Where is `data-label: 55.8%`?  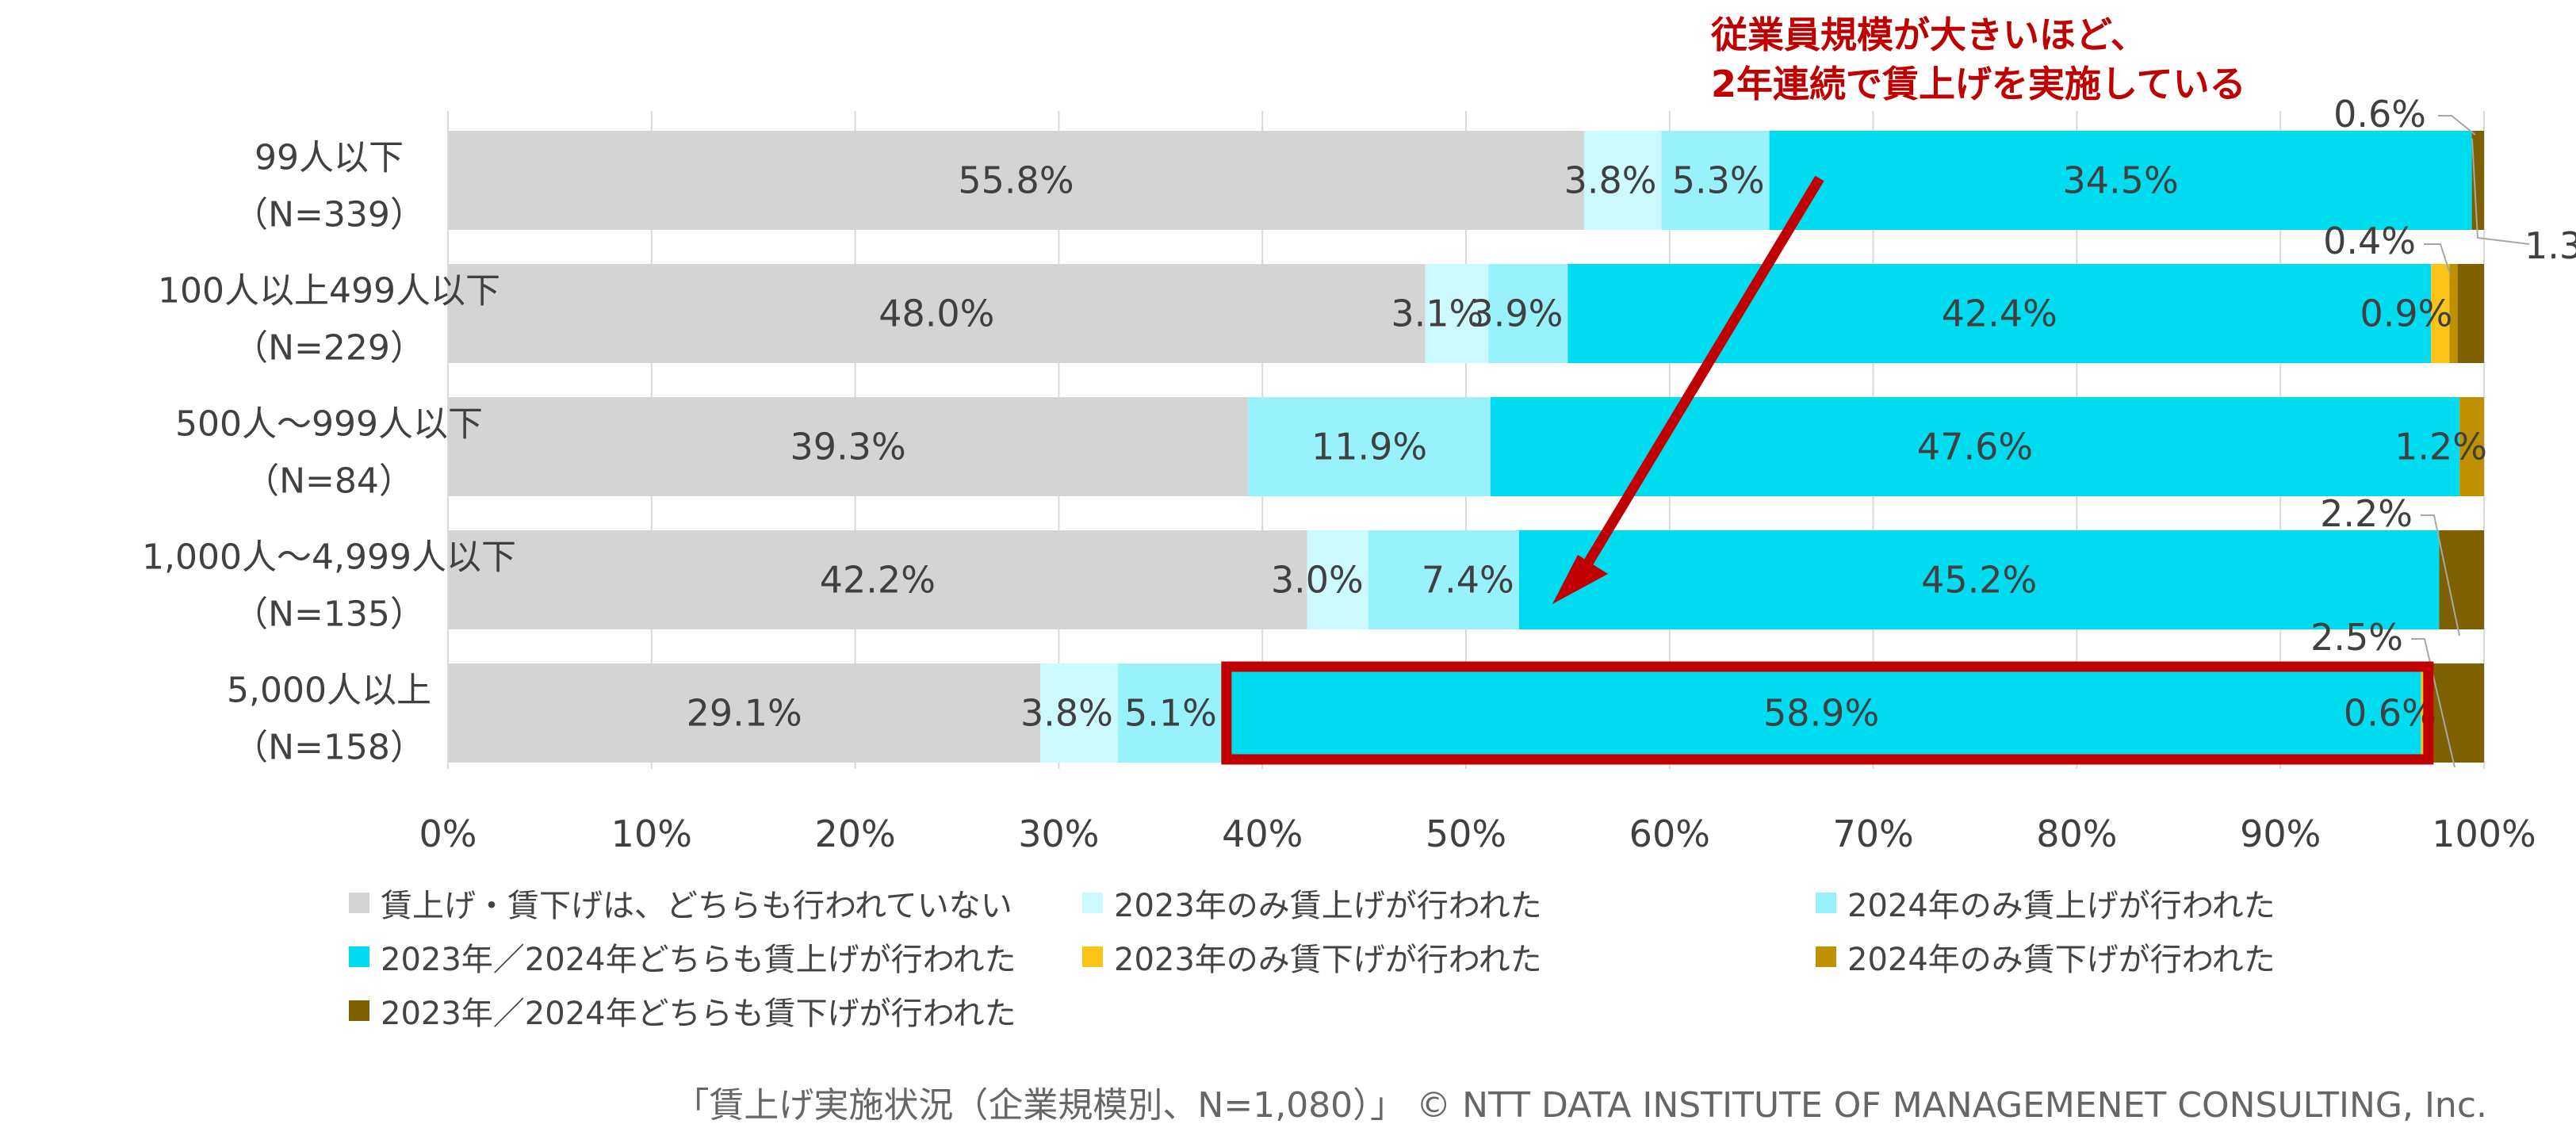
data-label: 55.8% is located at coordinates (1016, 180).